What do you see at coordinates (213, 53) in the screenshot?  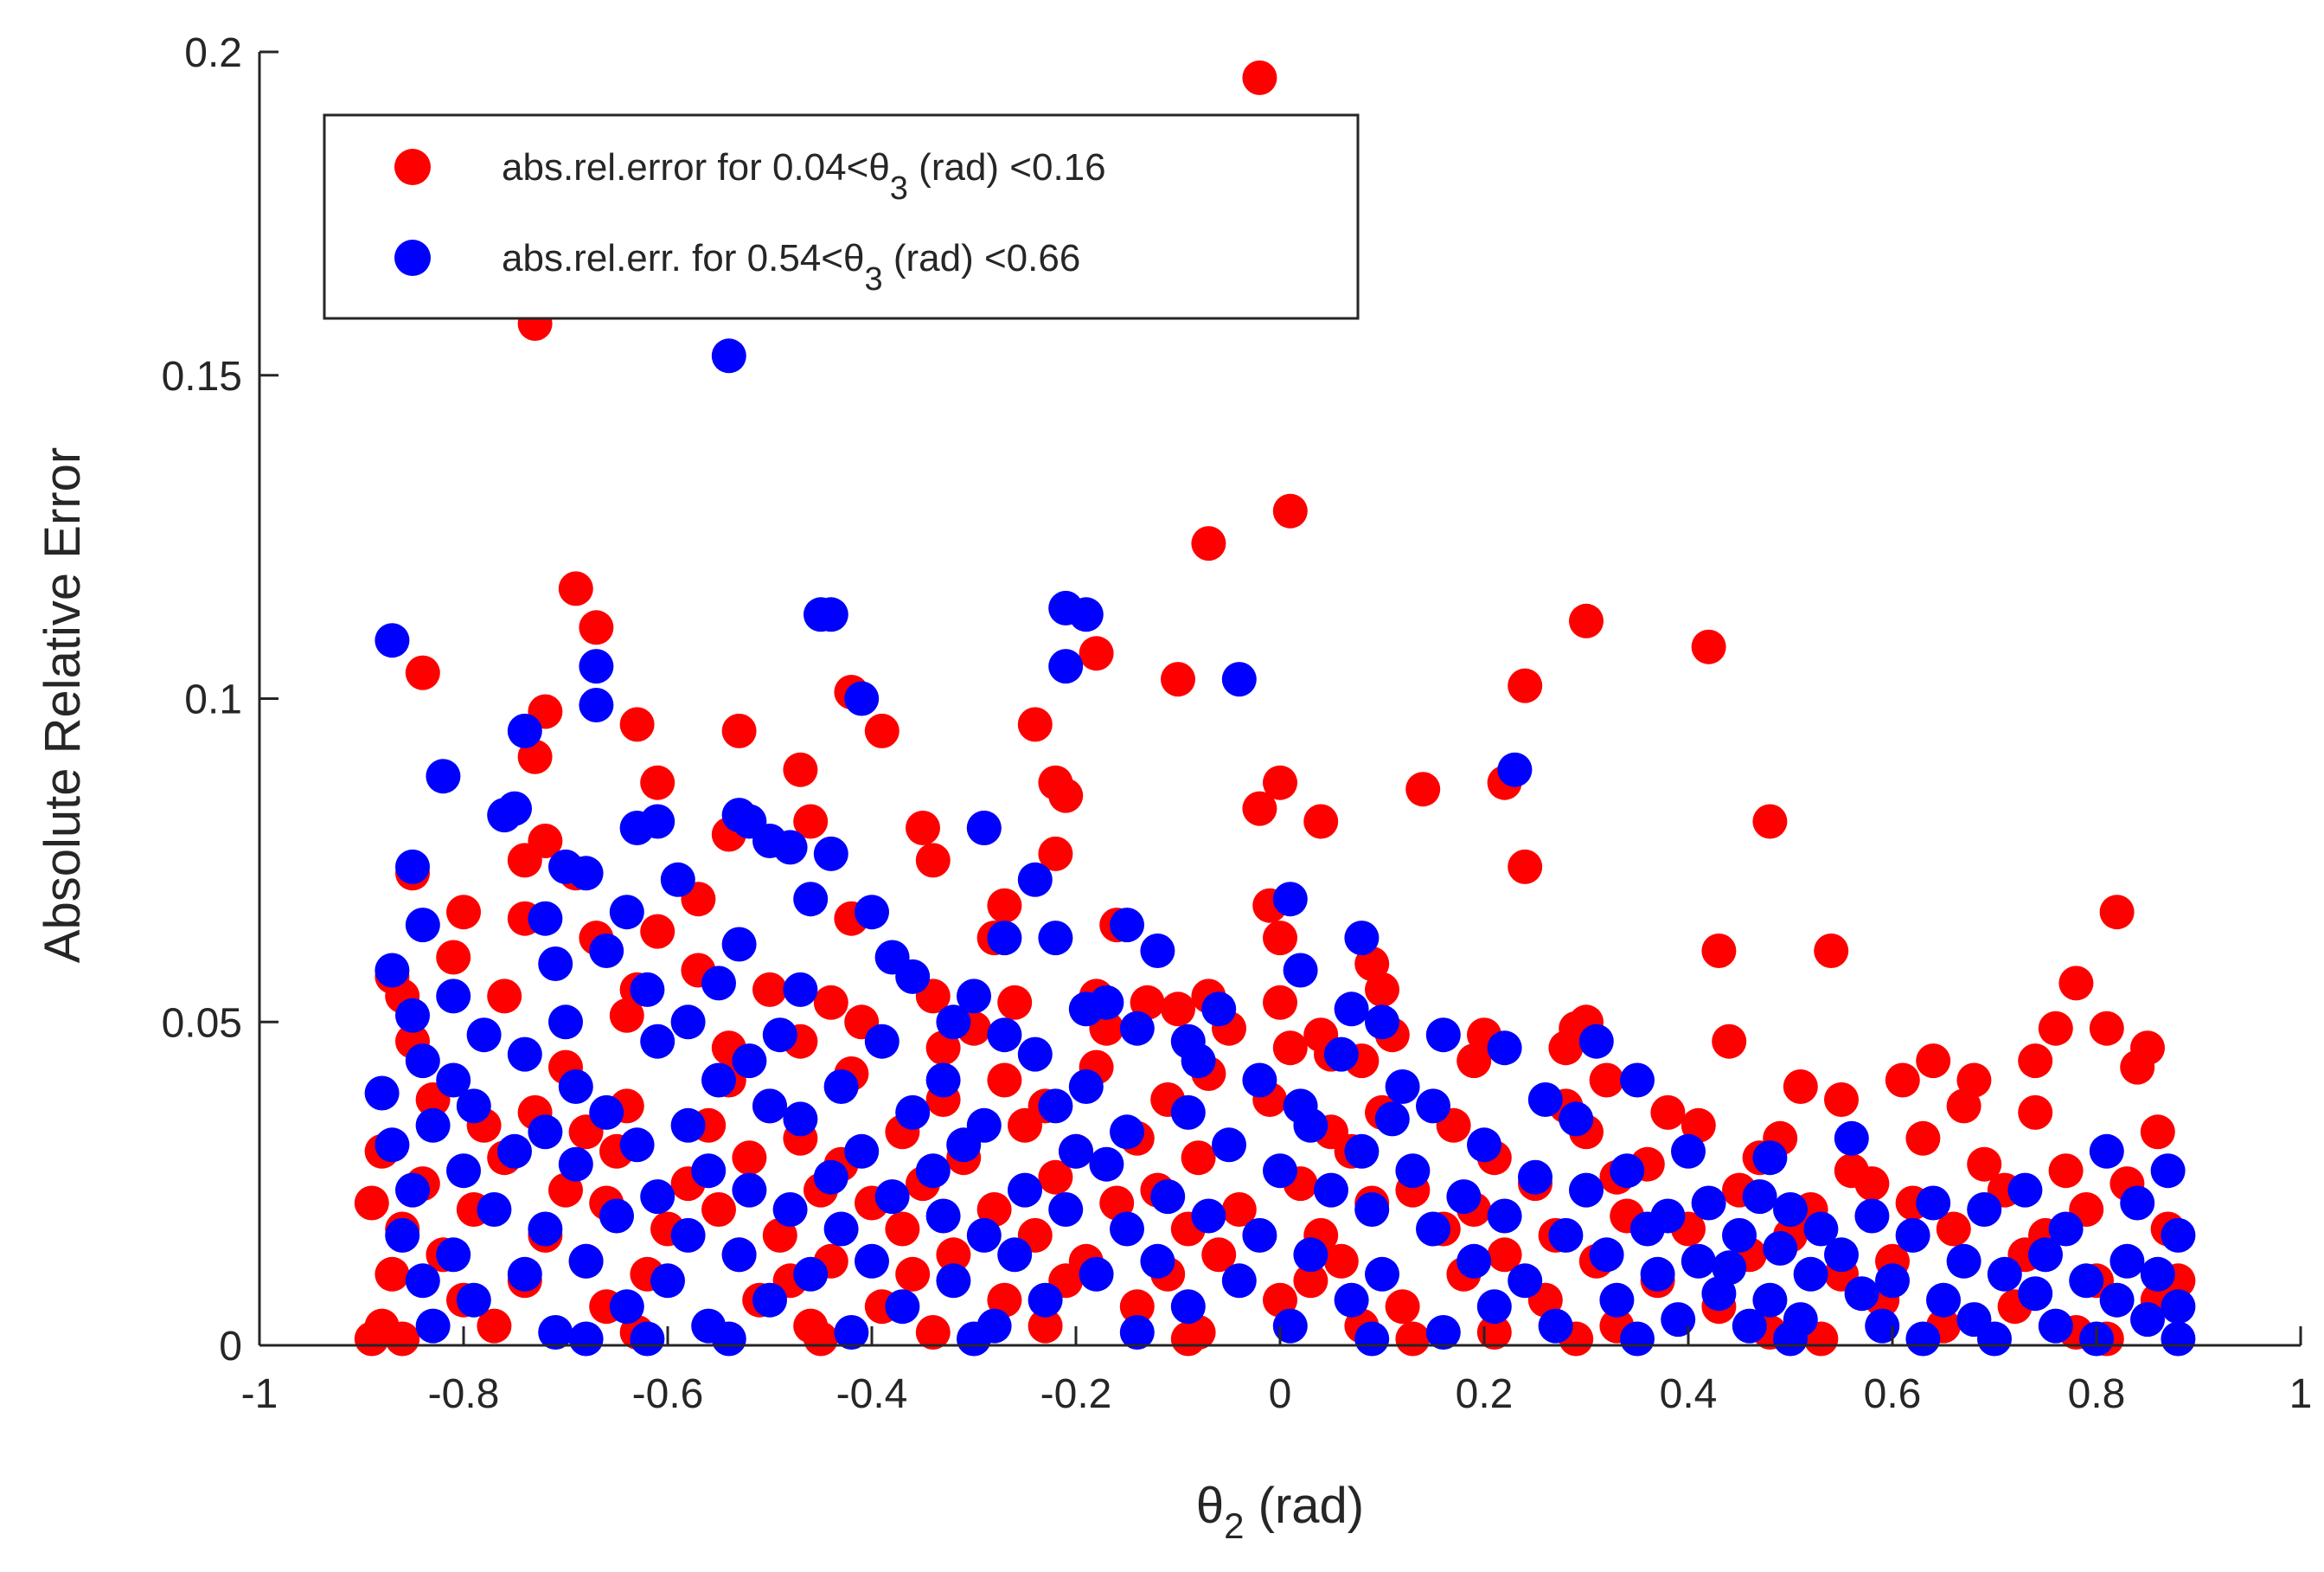 I see `y-tick-label: 0.2` at bounding box center [213, 53].